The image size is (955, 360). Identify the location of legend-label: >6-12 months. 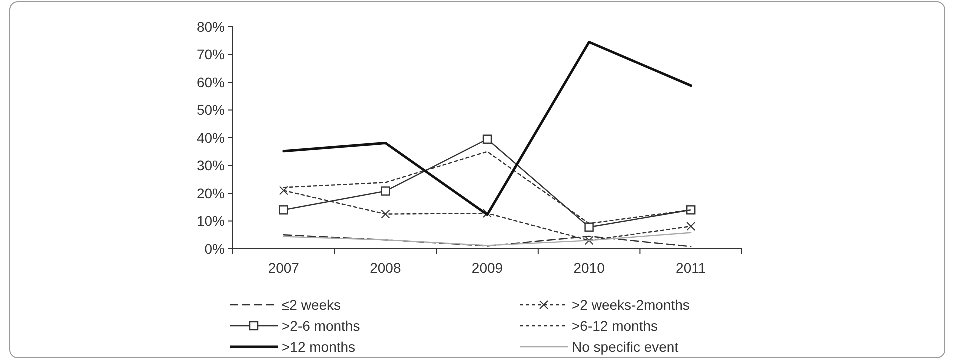
(615, 326).